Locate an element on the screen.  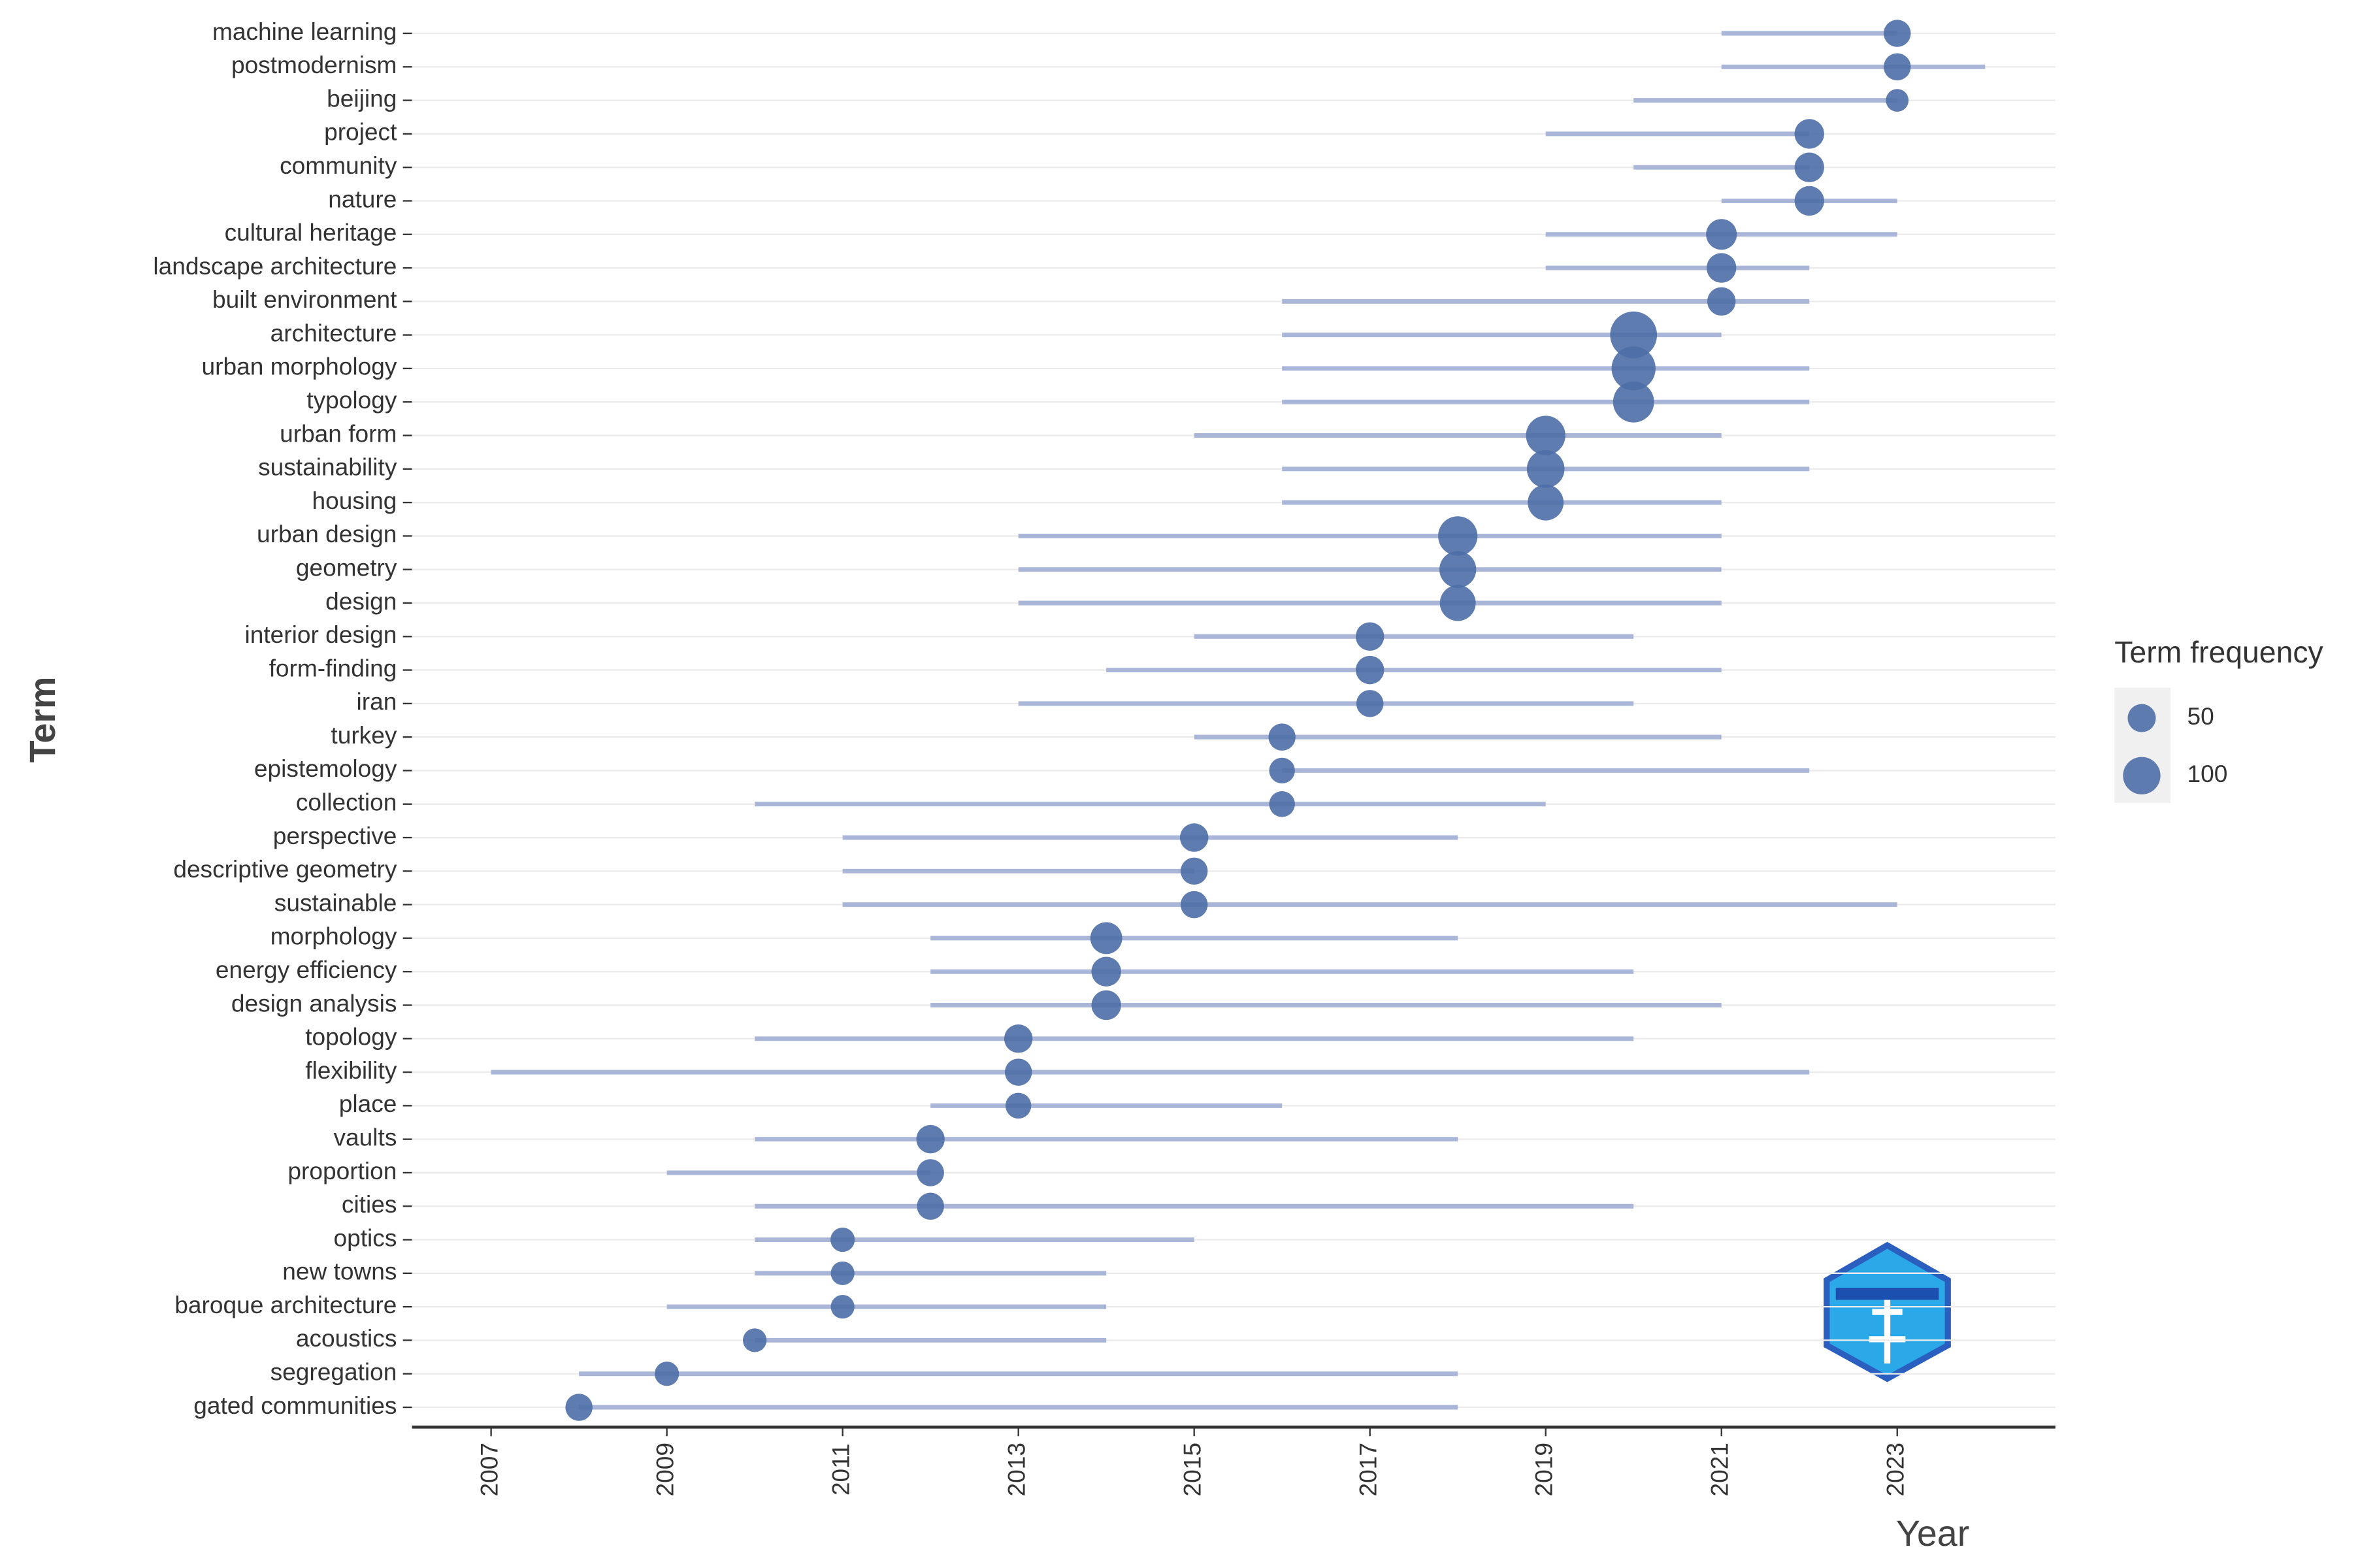
y-tick-label: nature is located at coordinates (362, 198).